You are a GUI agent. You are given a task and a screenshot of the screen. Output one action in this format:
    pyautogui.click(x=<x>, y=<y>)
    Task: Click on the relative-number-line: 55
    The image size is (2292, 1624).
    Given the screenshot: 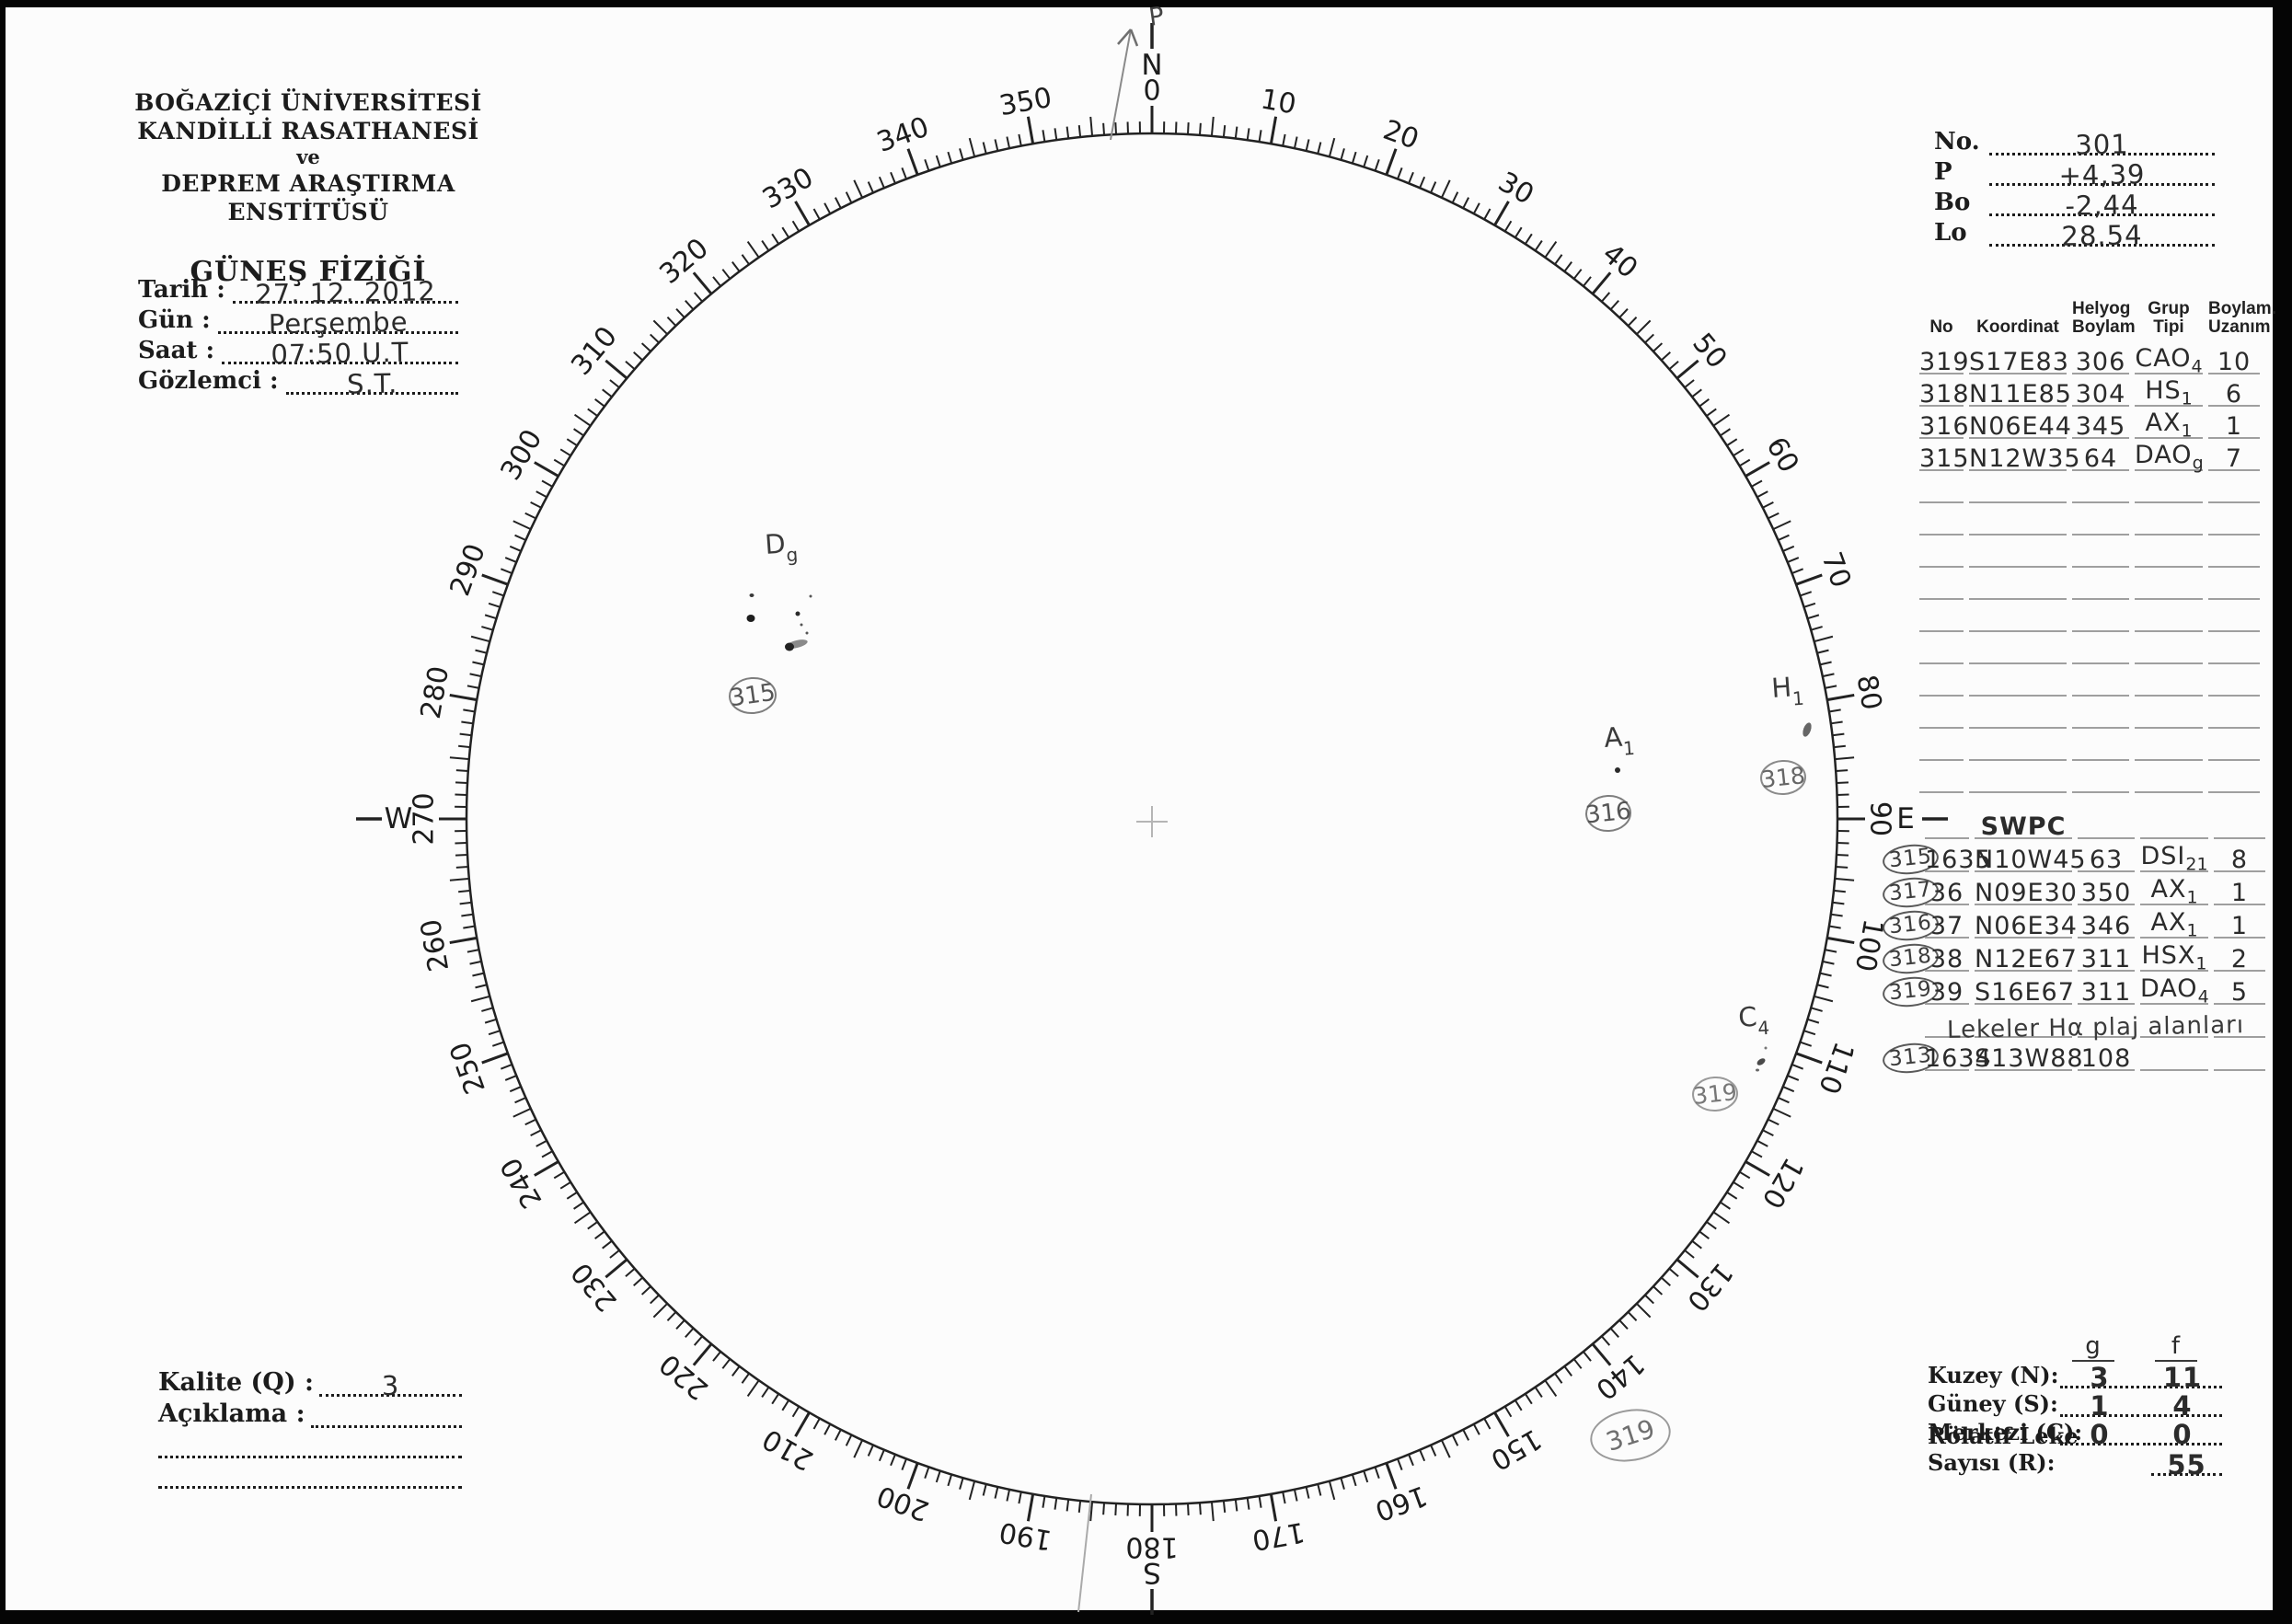 What is the action you would take?
    pyautogui.click(x=2186, y=1464)
    